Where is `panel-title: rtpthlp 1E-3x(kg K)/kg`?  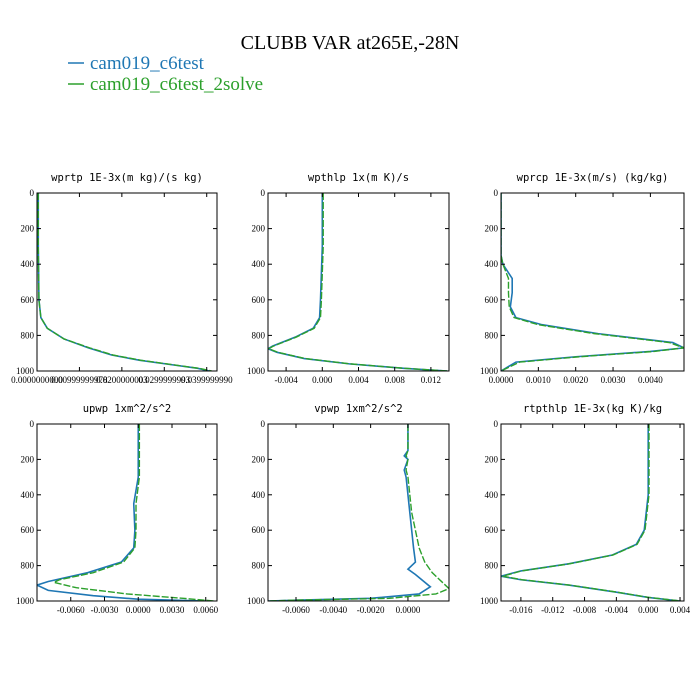
panel-title: rtpthlp 1E-3x(kg K)/kg is located at coordinates (592, 409).